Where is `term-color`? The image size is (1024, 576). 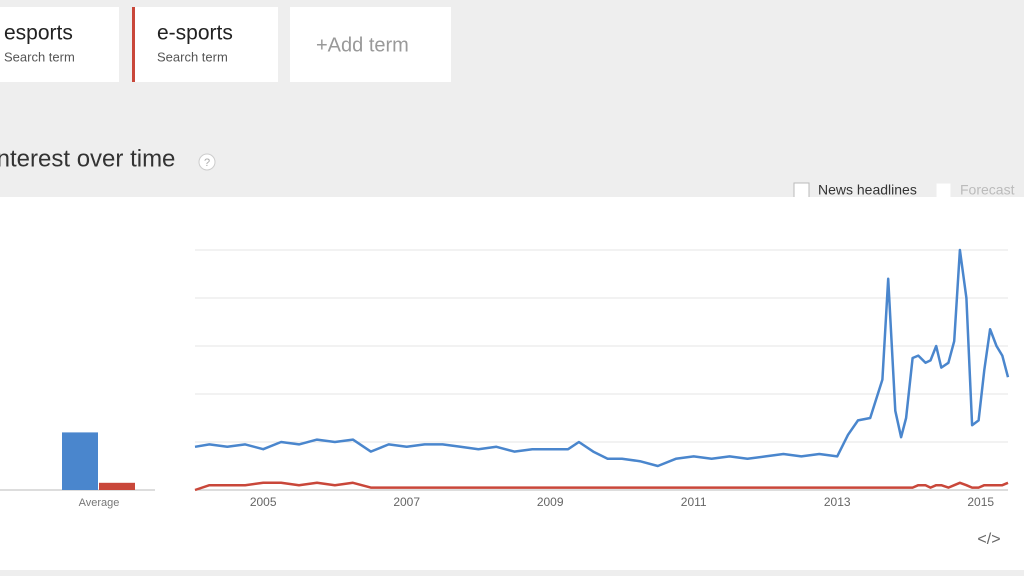
term-color is located at coordinates (133, 44).